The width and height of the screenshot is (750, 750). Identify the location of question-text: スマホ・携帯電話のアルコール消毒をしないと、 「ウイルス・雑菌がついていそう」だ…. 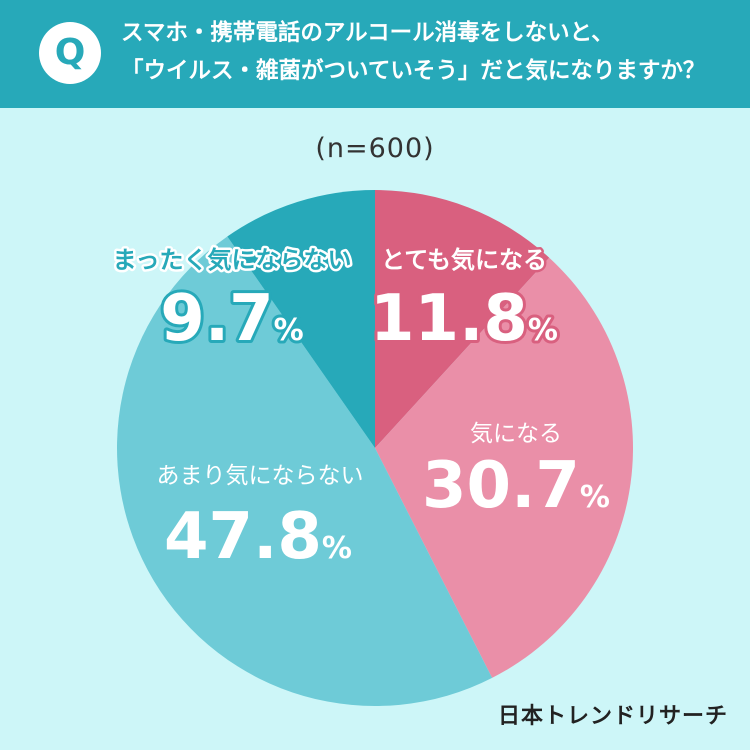
(431, 52).